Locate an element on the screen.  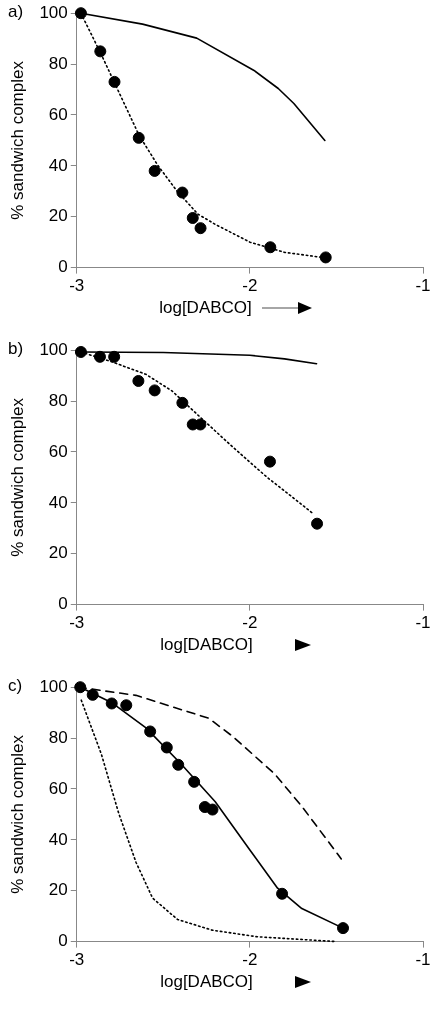
chart-title: c) is located at coordinates (15, 686).